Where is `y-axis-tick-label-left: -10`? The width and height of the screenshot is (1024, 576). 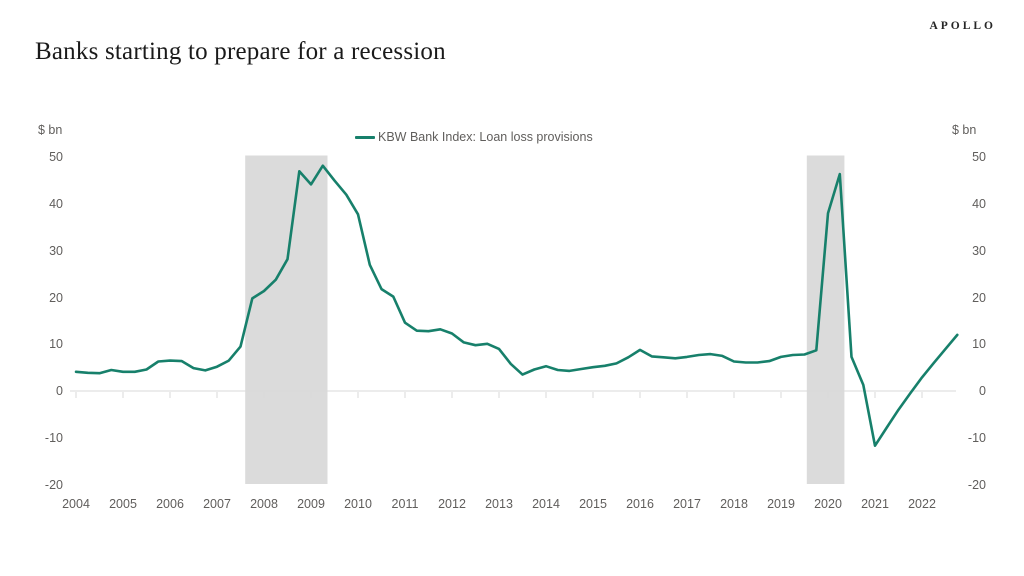 y-axis-tick-label-left: -10 is located at coordinates (53, 438).